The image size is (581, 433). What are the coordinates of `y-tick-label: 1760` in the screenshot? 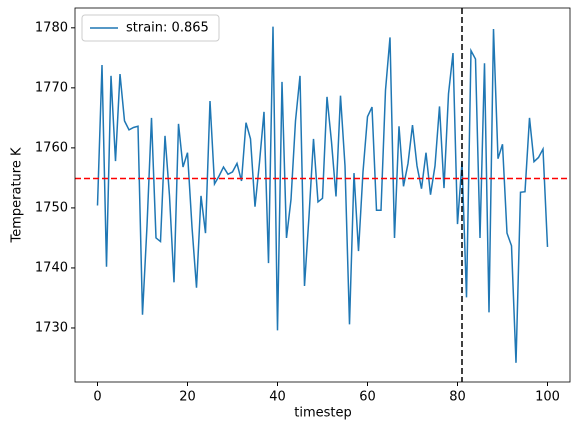 It's located at (51, 147).